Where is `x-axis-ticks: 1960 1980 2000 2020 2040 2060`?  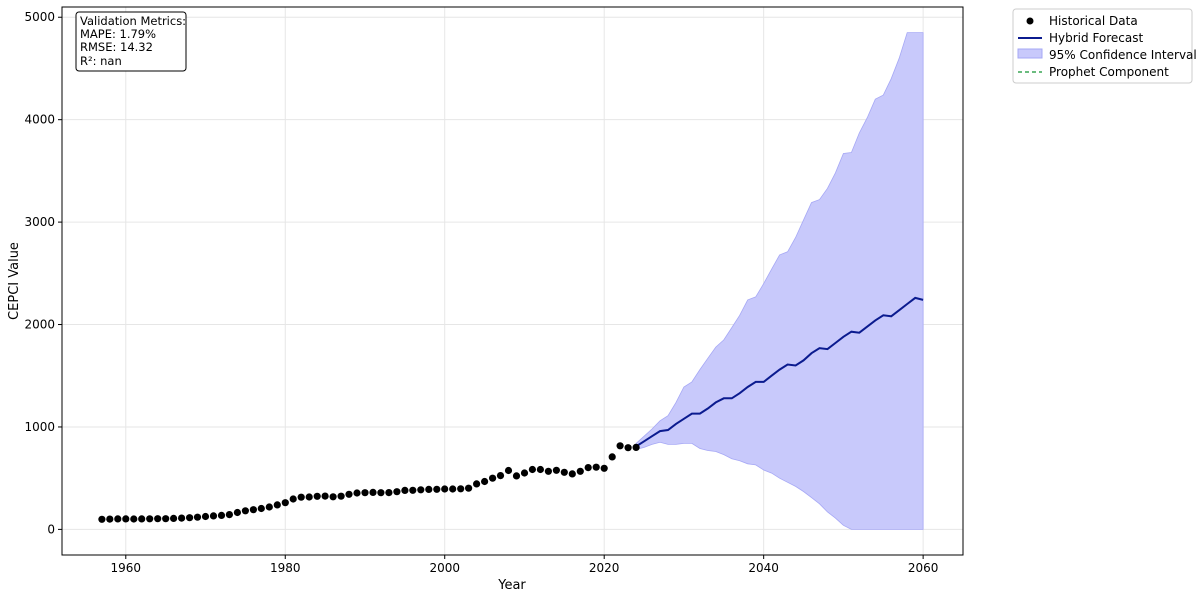
x-axis-ticks: 1960 1980 2000 2020 2040 2060 is located at coordinates (525, 565).